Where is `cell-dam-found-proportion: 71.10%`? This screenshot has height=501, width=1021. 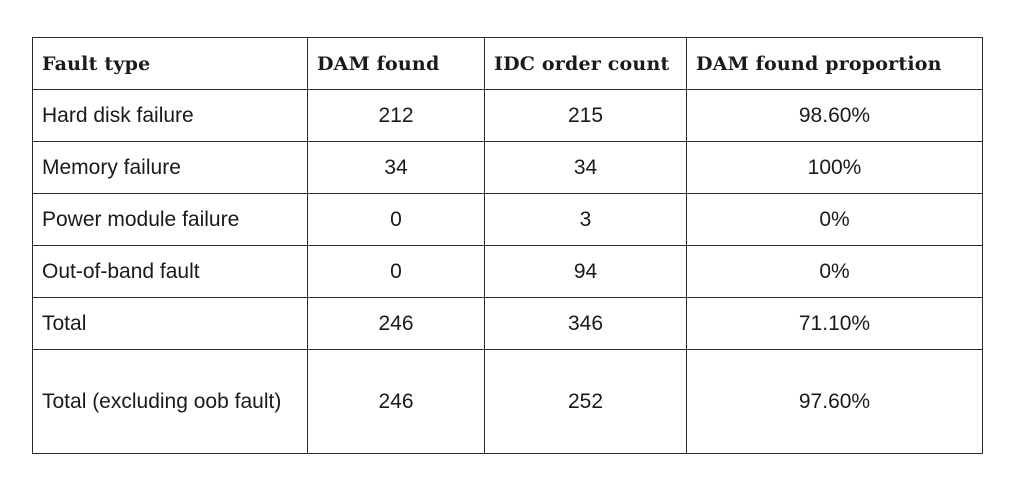 cell-dam-found-proportion: 71.10% is located at coordinates (834, 323).